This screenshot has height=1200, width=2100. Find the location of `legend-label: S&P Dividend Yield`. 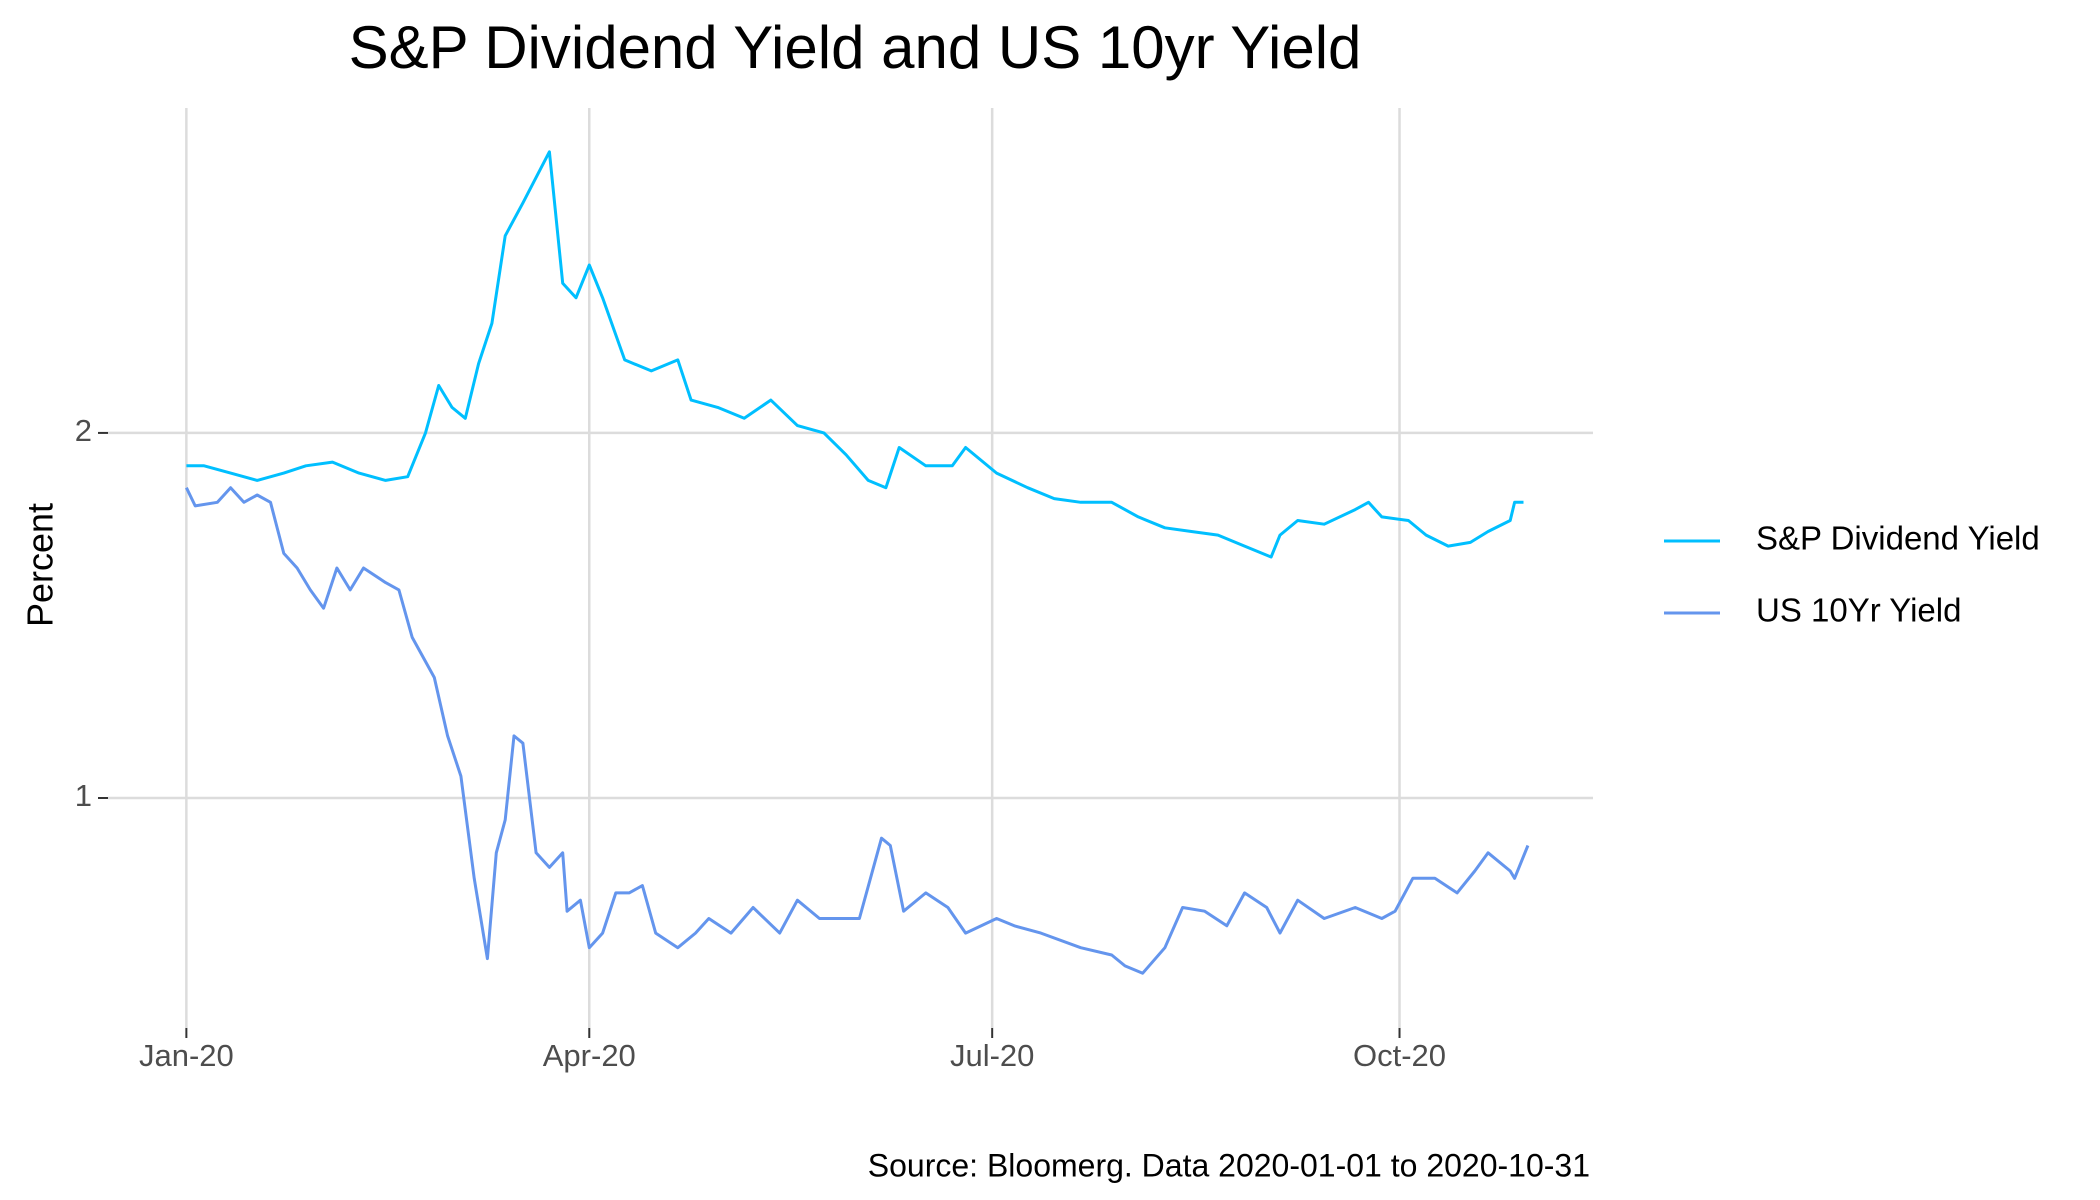

legend-label: S&P Dividend Yield is located at coordinates (1898, 538).